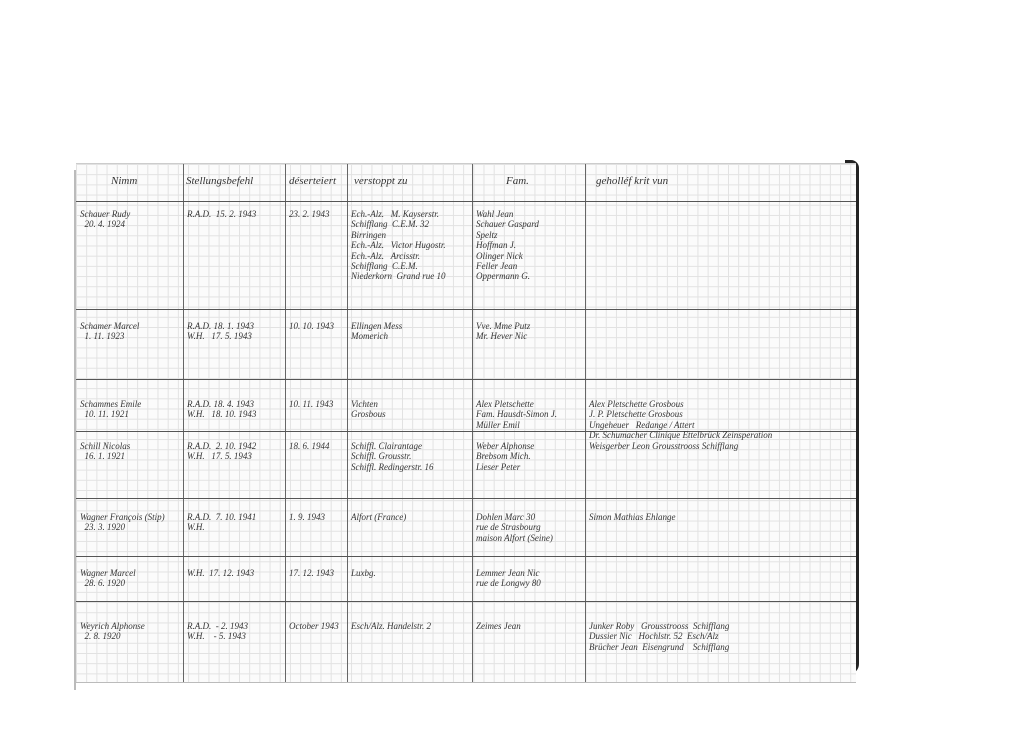 The image size is (1024, 747). I want to click on cell-family: Lemmer Jean Nic rue de Longwy 80, so click(508, 578).